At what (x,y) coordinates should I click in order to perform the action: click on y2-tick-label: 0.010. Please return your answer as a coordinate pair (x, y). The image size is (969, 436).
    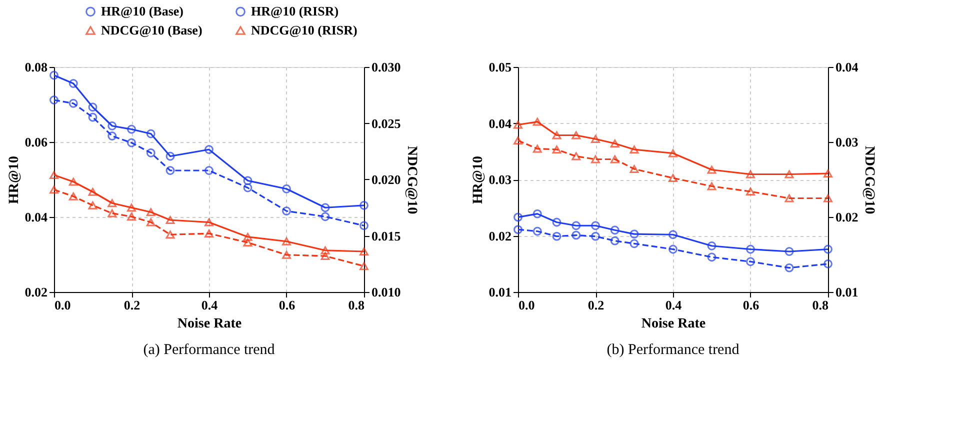
    Looking at the image, I should click on (386, 292).